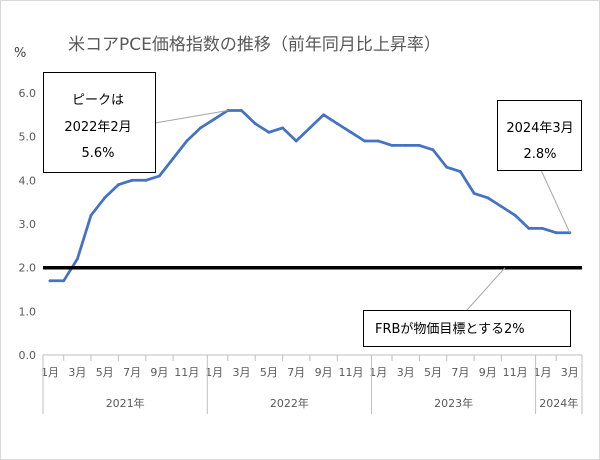  Describe the element at coordinates (450, 329) in the screenshot. I see `target-annotation-text: FRBが物価目標とする2%` at that location.